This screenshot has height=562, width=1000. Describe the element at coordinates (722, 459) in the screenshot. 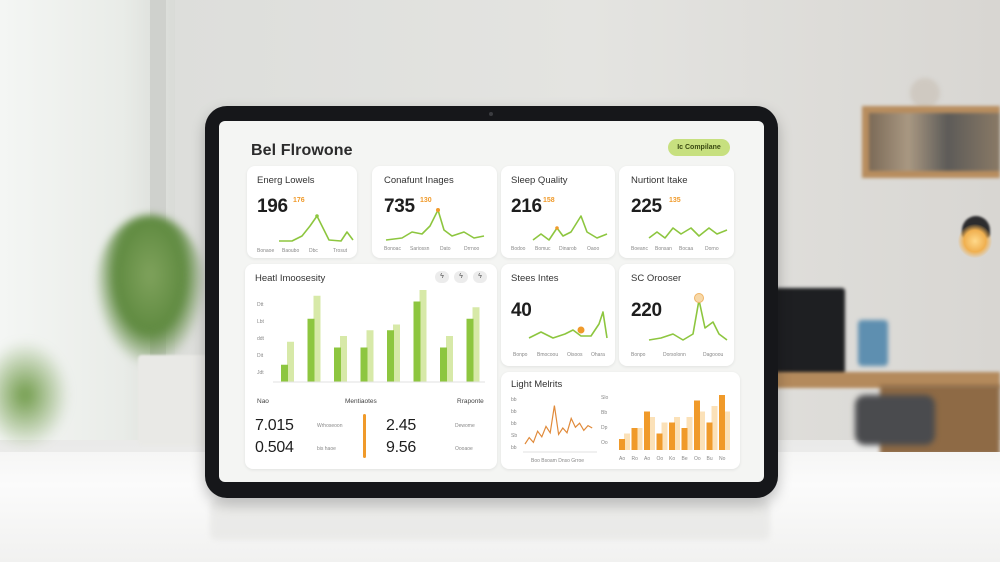

I see `x-tick: No` at that location.